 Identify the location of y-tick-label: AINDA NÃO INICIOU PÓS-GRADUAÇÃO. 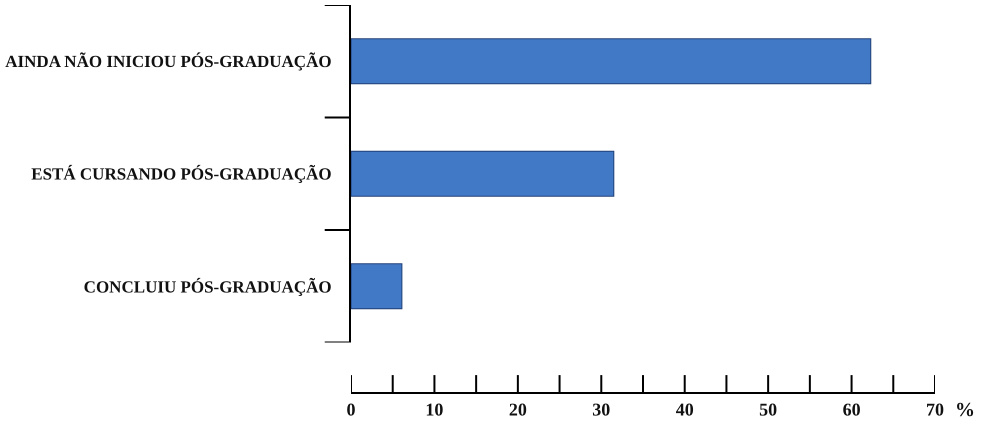
(168, 62).